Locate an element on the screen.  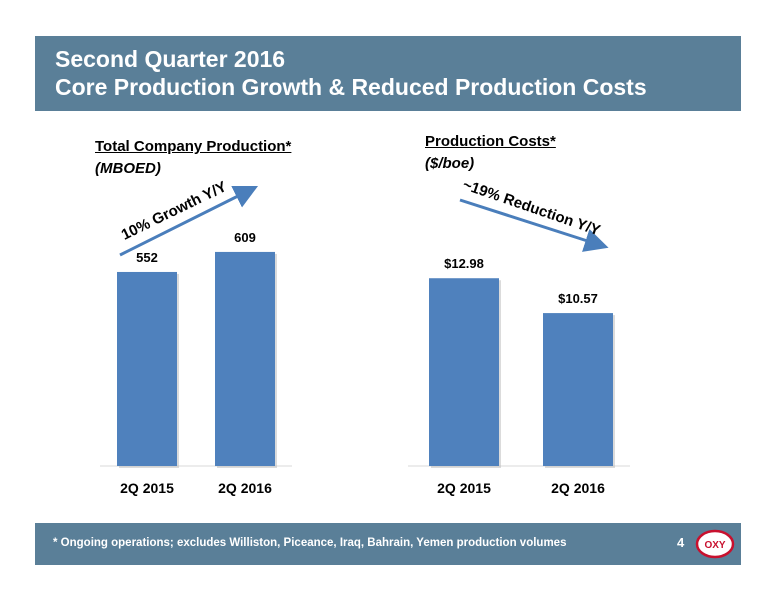
slide-title-line1: Second Quarter 2016 is located at coordinates (170, 59).